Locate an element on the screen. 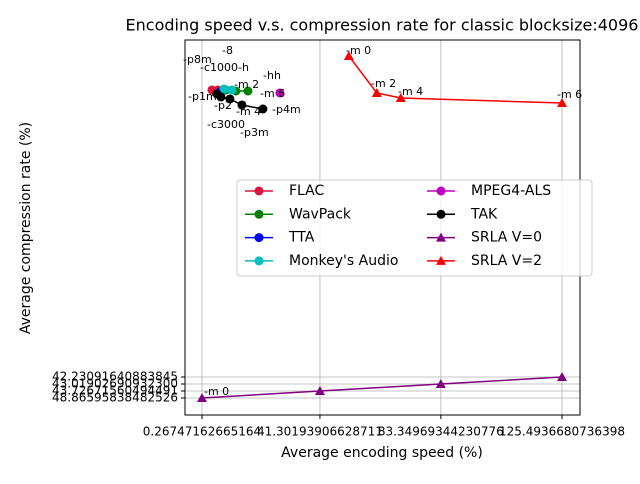  y-tick-label: 42.23091640883845 is located at coordinates (115, 377).